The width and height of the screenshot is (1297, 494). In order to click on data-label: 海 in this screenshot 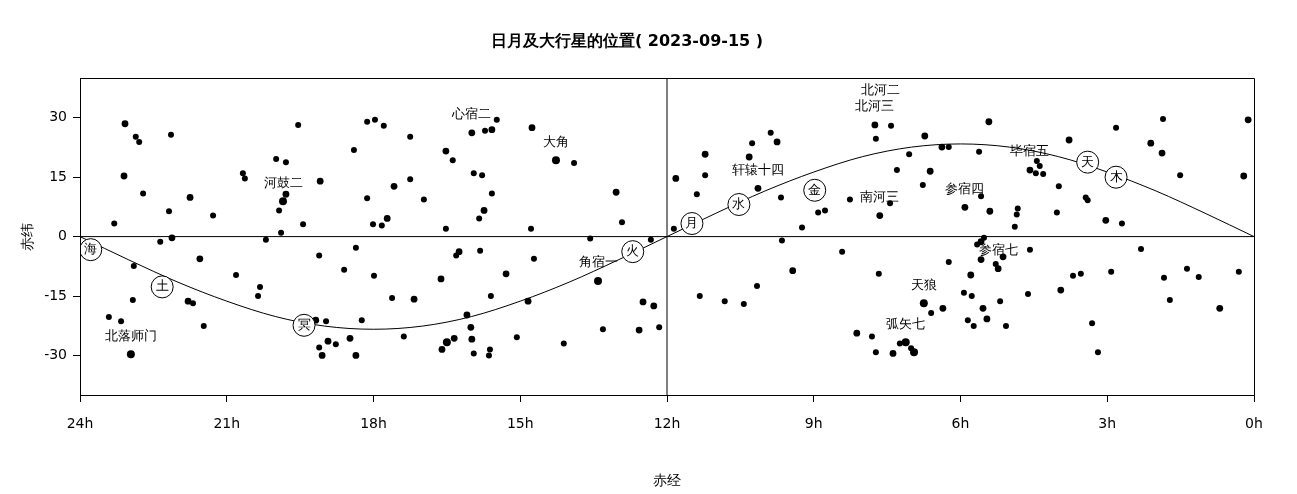, I will do `click(91, 249)`.